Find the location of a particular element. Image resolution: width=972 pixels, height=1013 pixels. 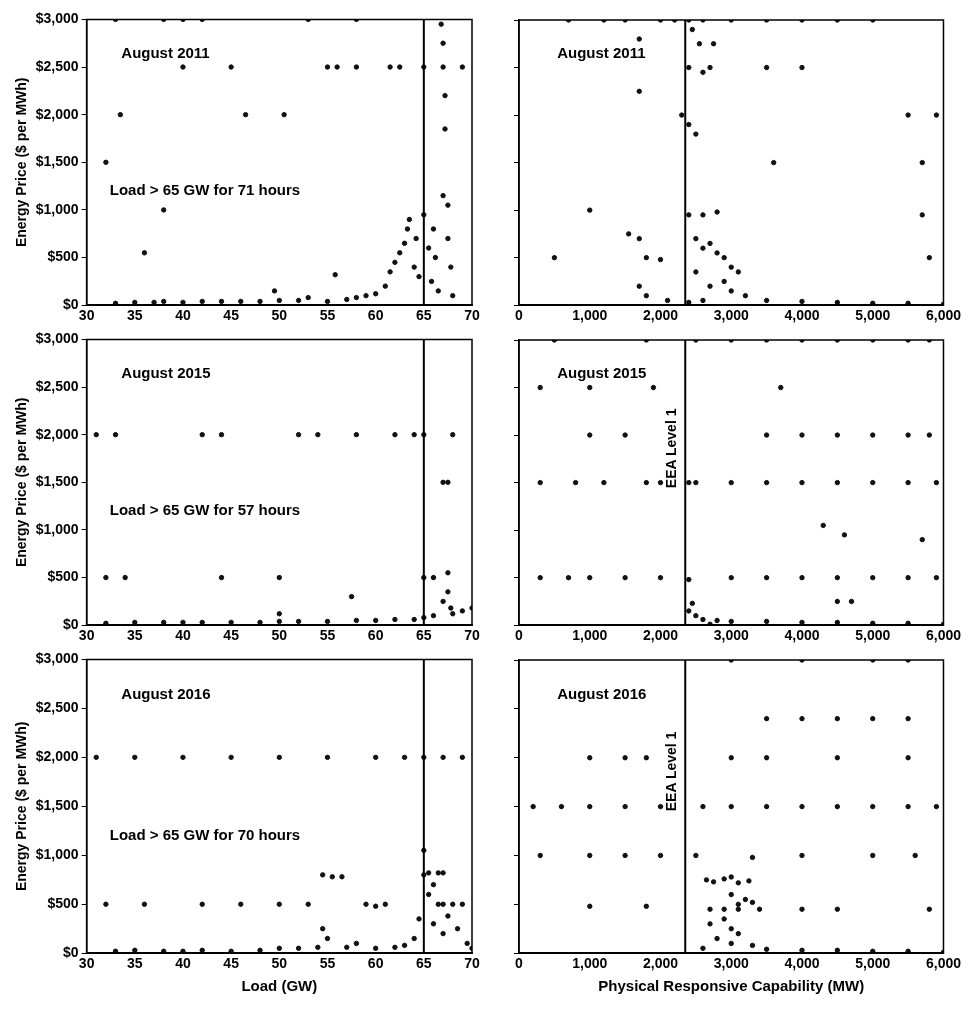

annotation: Load > 65 GW for 57 hours is located at coordinates (205, 510).